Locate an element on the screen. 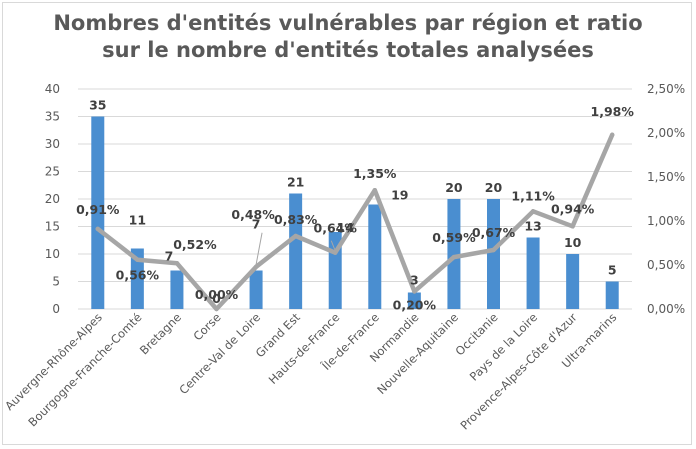 The width and height of the screenshot is (696, 449). ratio-value-label: 0,20% is located at coordinates (415, 304).